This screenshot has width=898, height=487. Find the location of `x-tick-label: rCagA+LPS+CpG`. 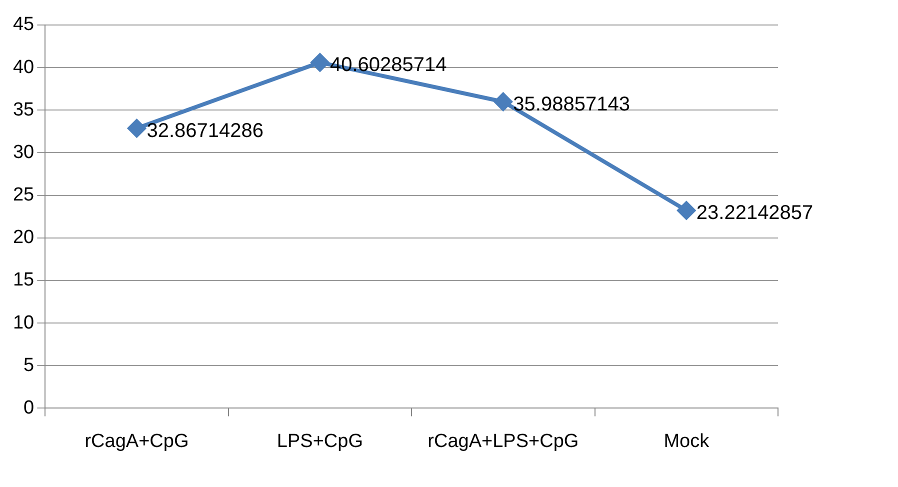

x-tick-label: rCagA+LPS+CpG is located at coordinates (503, 441).